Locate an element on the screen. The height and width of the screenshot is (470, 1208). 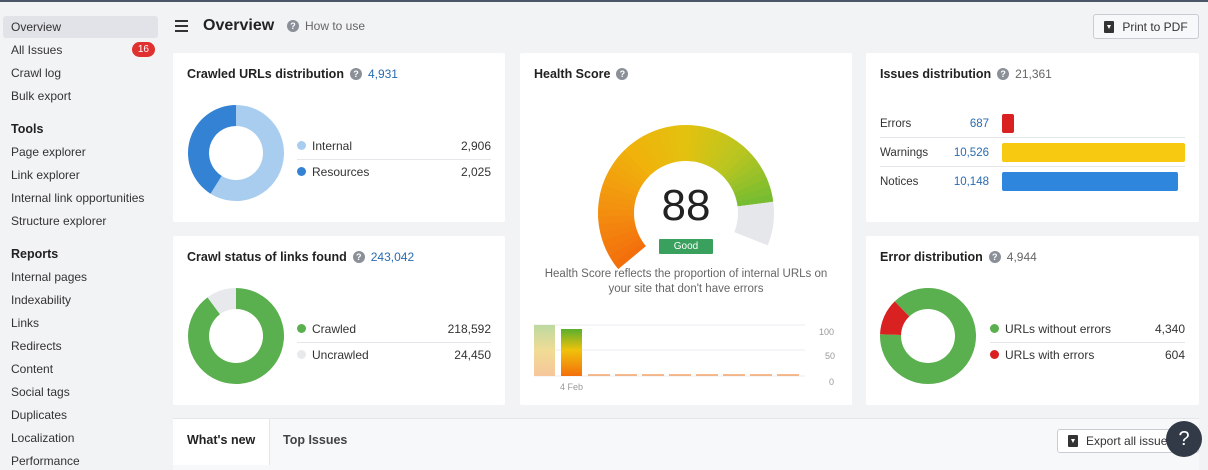
donut-slice-urls-without-errors is located at coordinates (928, 336).